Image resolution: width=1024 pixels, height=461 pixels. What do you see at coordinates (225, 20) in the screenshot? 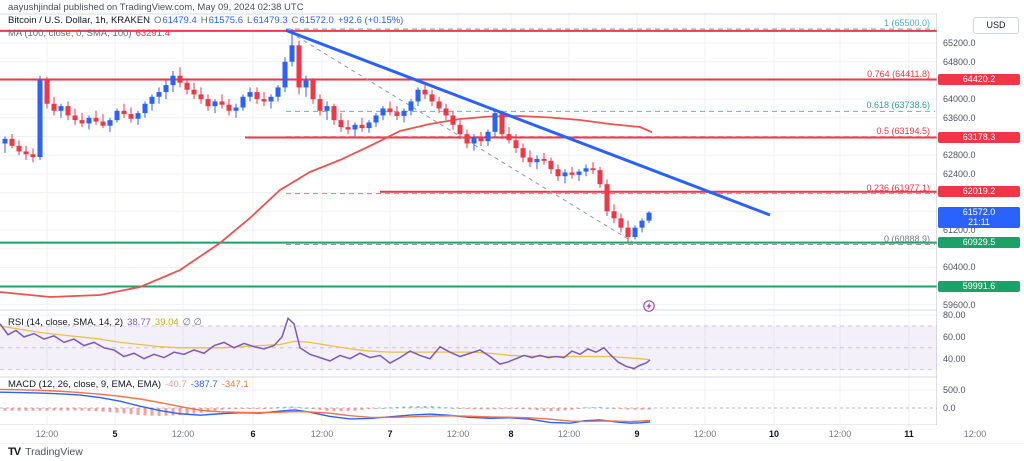
I see `high-value: 61575.6` at bounding box center [225, 20].